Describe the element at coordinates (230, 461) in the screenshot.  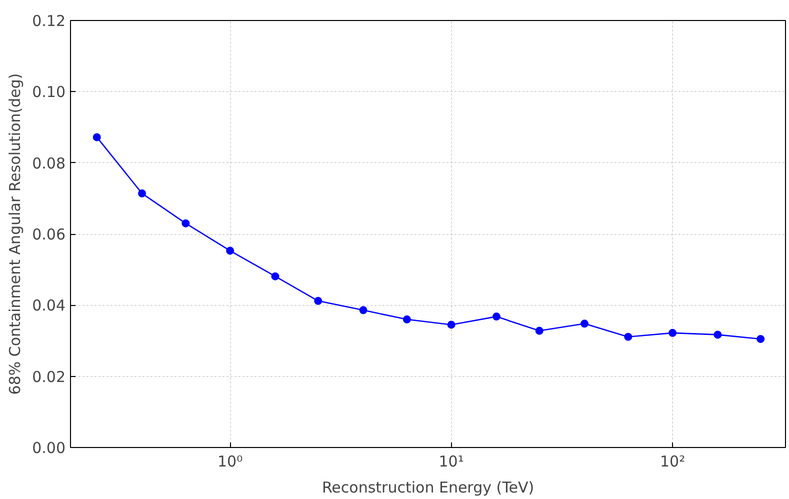
I see `x-tick-label: 10⁰` at that location.